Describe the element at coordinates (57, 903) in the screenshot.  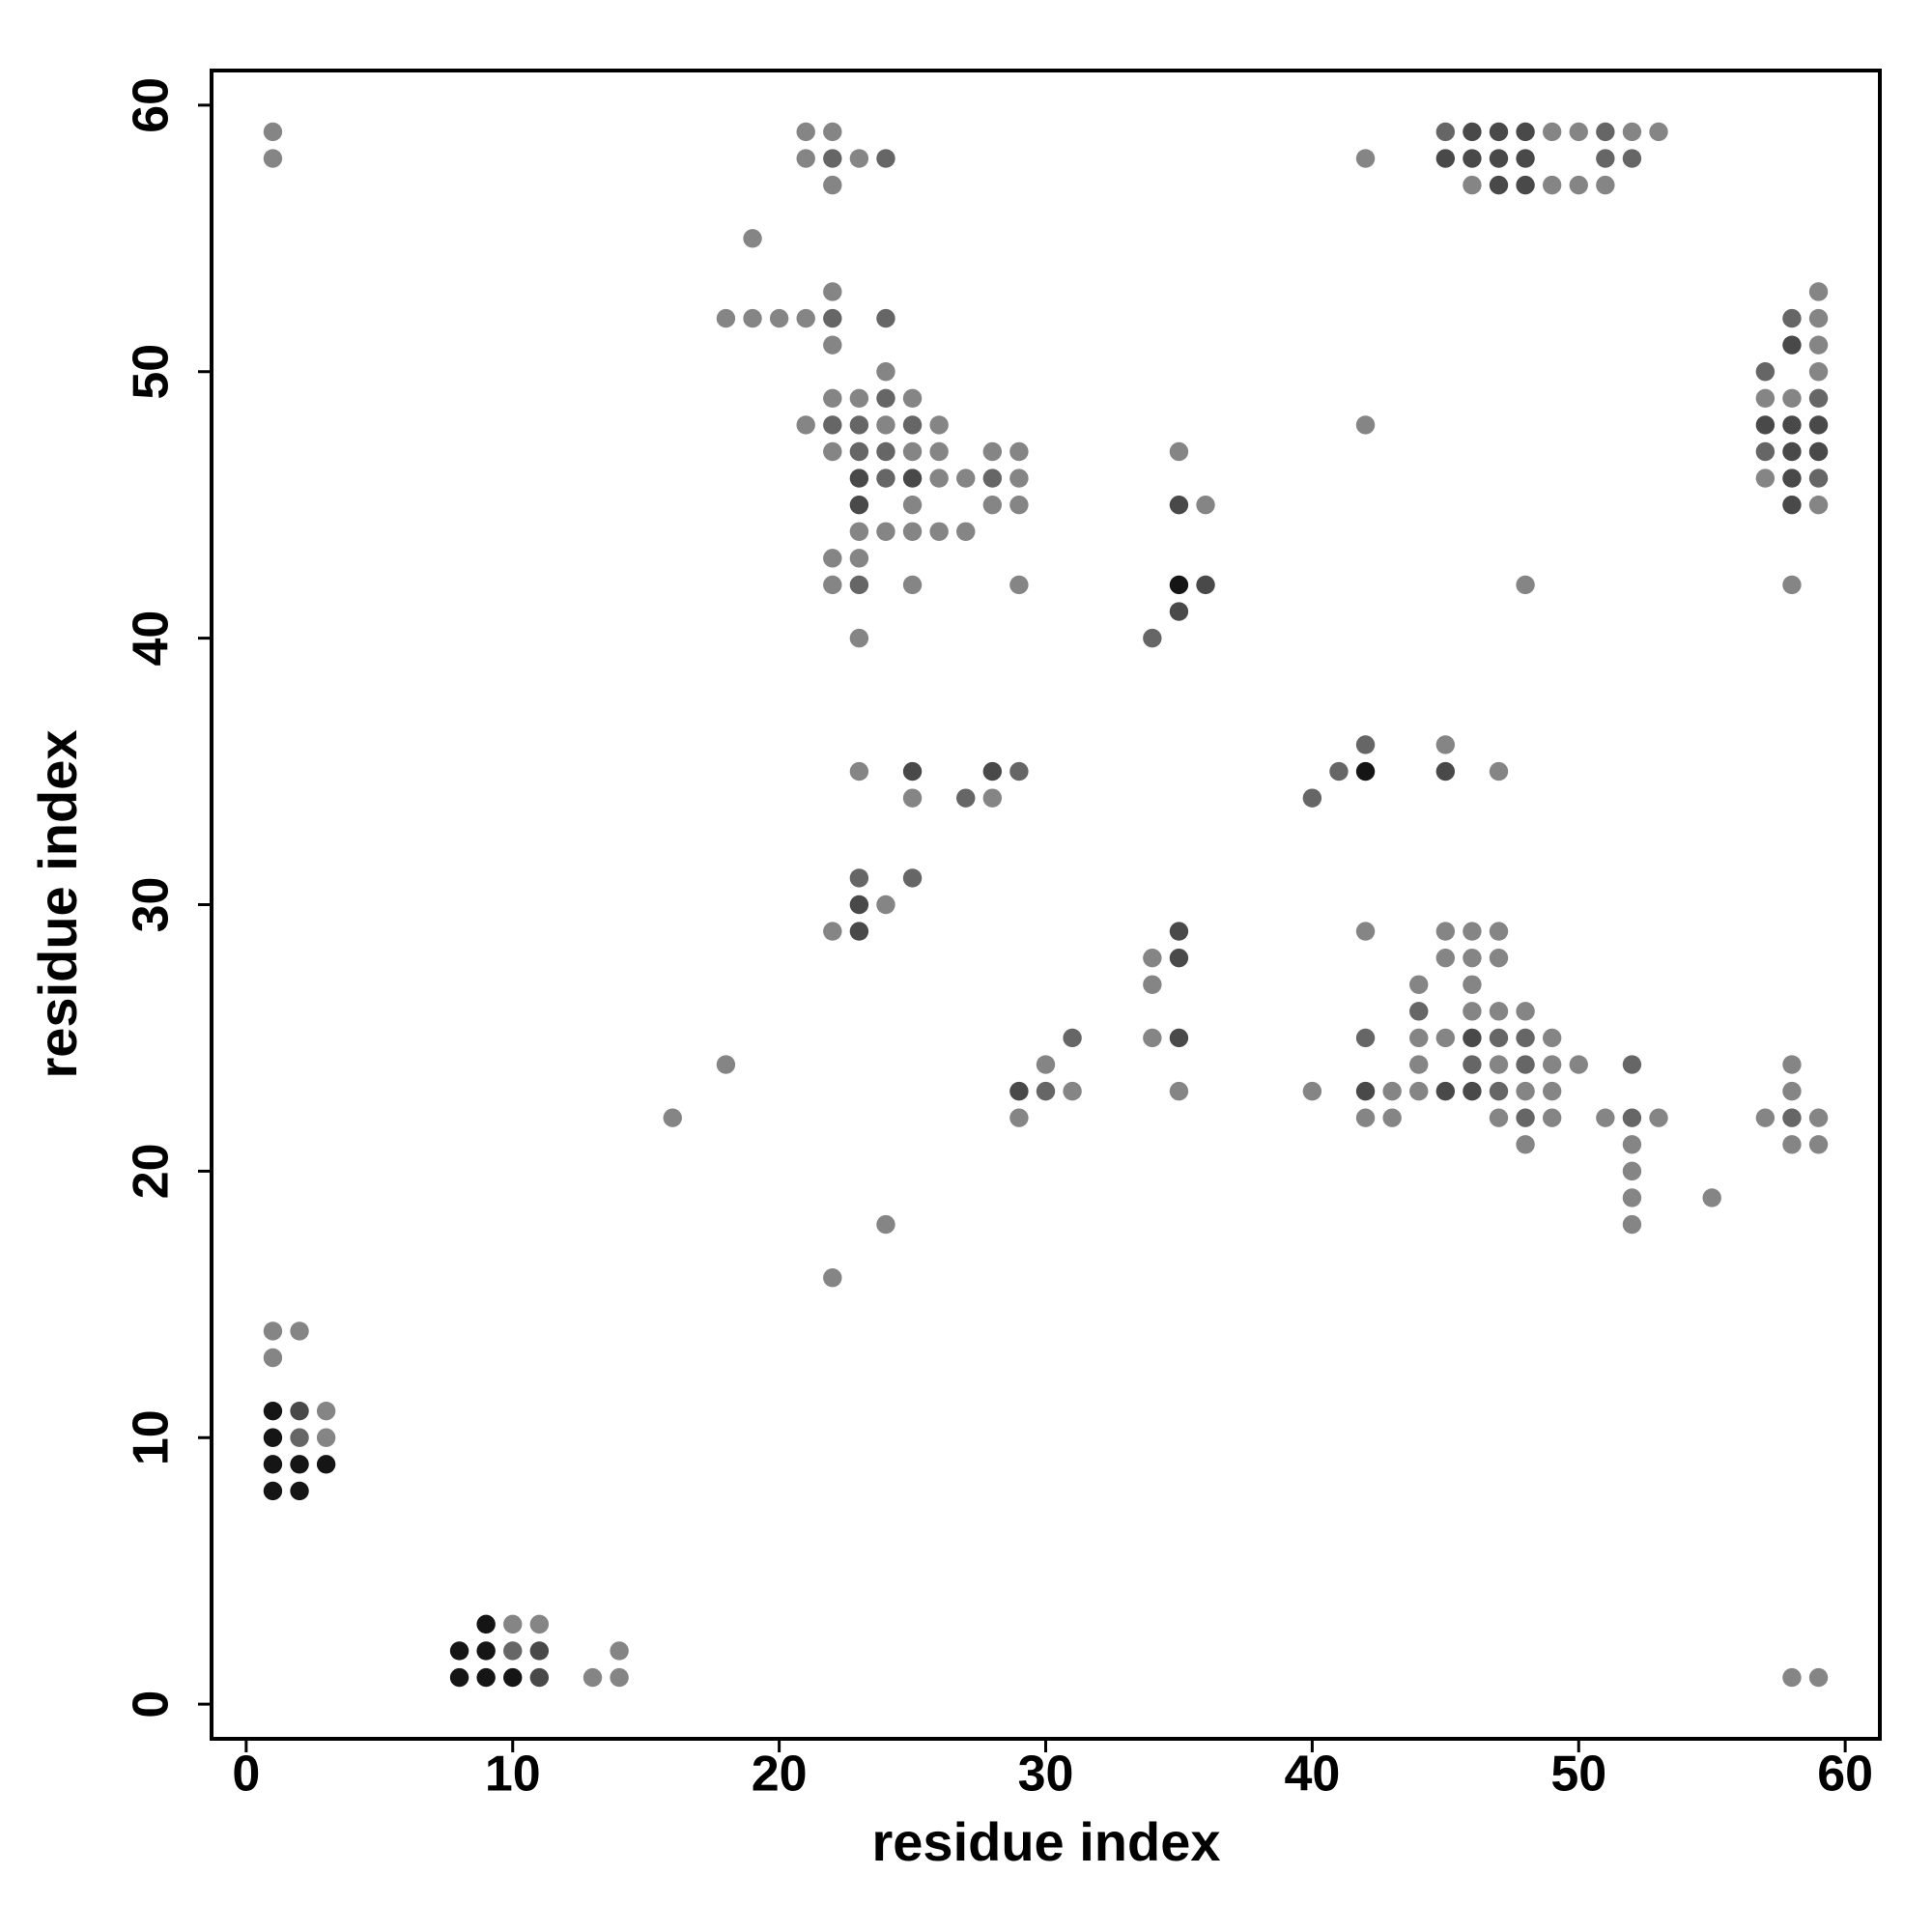
I see `y-axis-title: residue index` at that location.